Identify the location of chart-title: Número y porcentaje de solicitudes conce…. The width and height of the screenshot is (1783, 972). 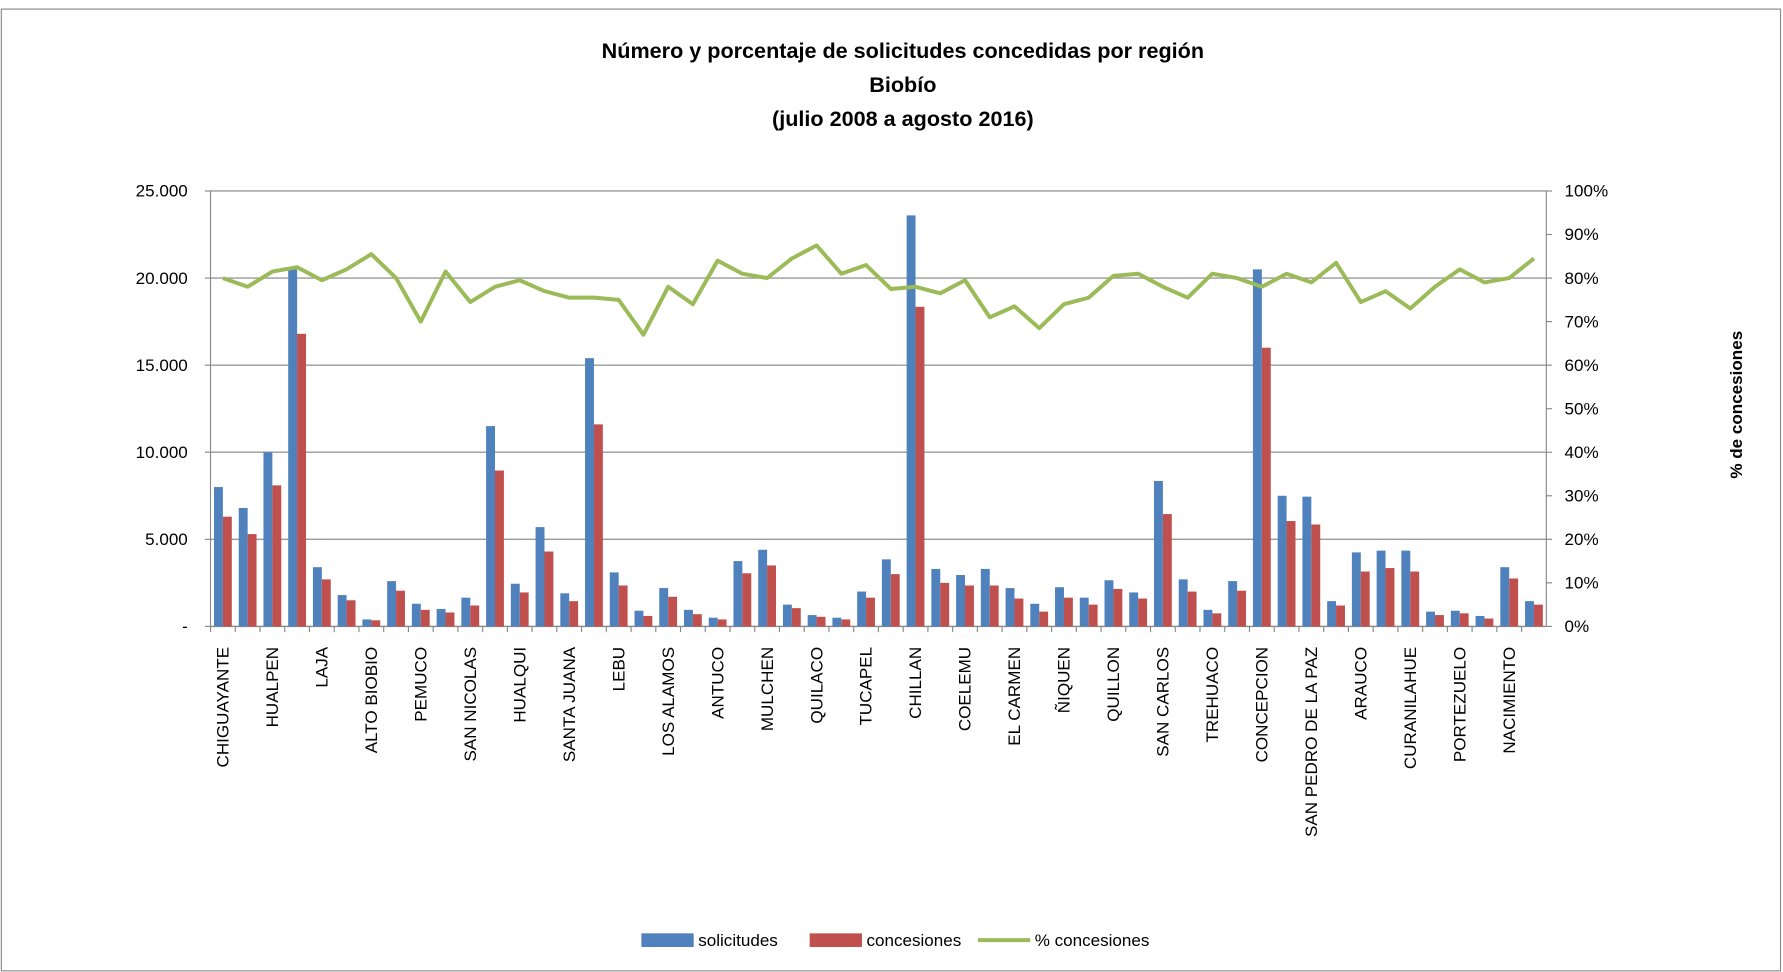
(903, 50).